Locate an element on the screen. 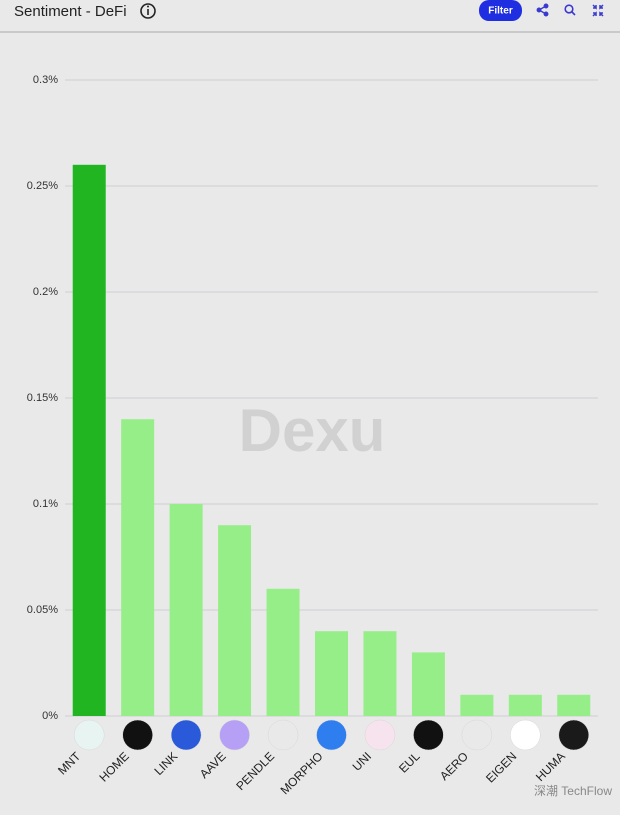  collapse-icon is located at coordinates (598, 10).